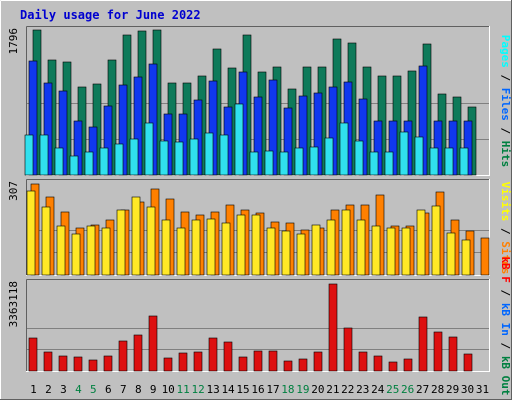  I want to click on x-tick-label-day-17: 17, so click(272, 389).